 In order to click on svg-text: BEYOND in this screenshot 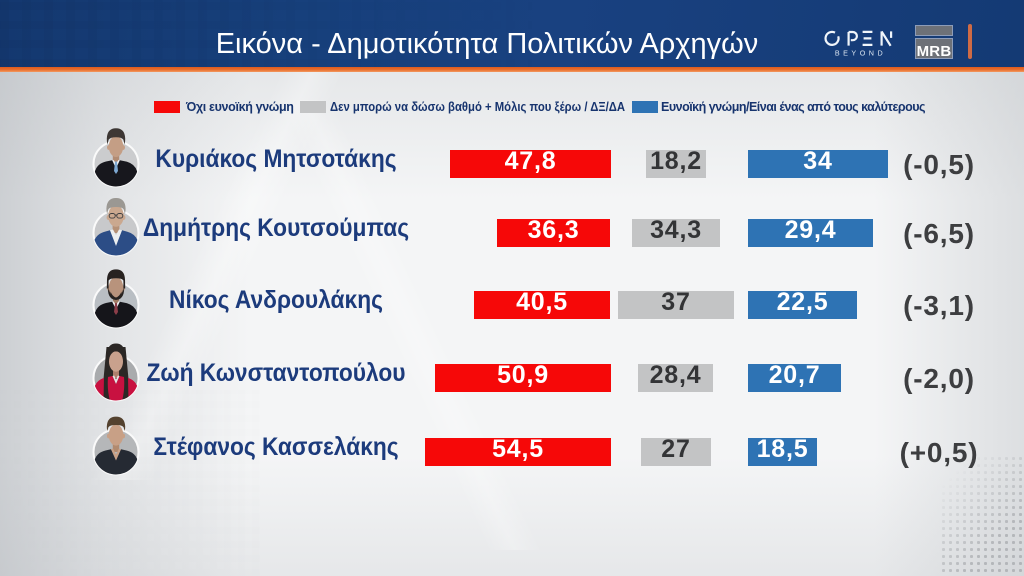, I will do `click(860, 53)`.